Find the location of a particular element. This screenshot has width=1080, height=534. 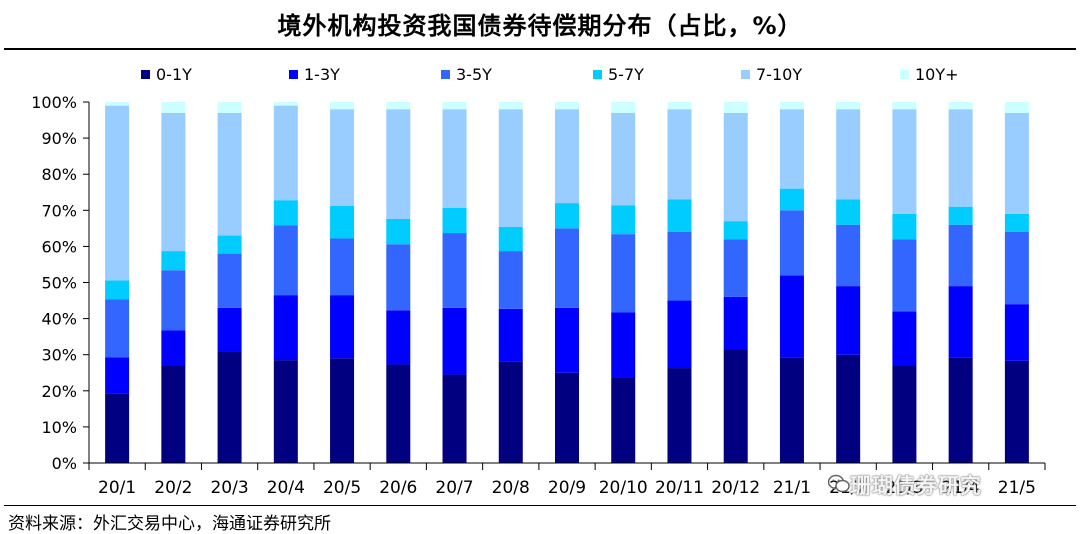

x-tick-label: 21/5 is located at coordinates (1017, 488).